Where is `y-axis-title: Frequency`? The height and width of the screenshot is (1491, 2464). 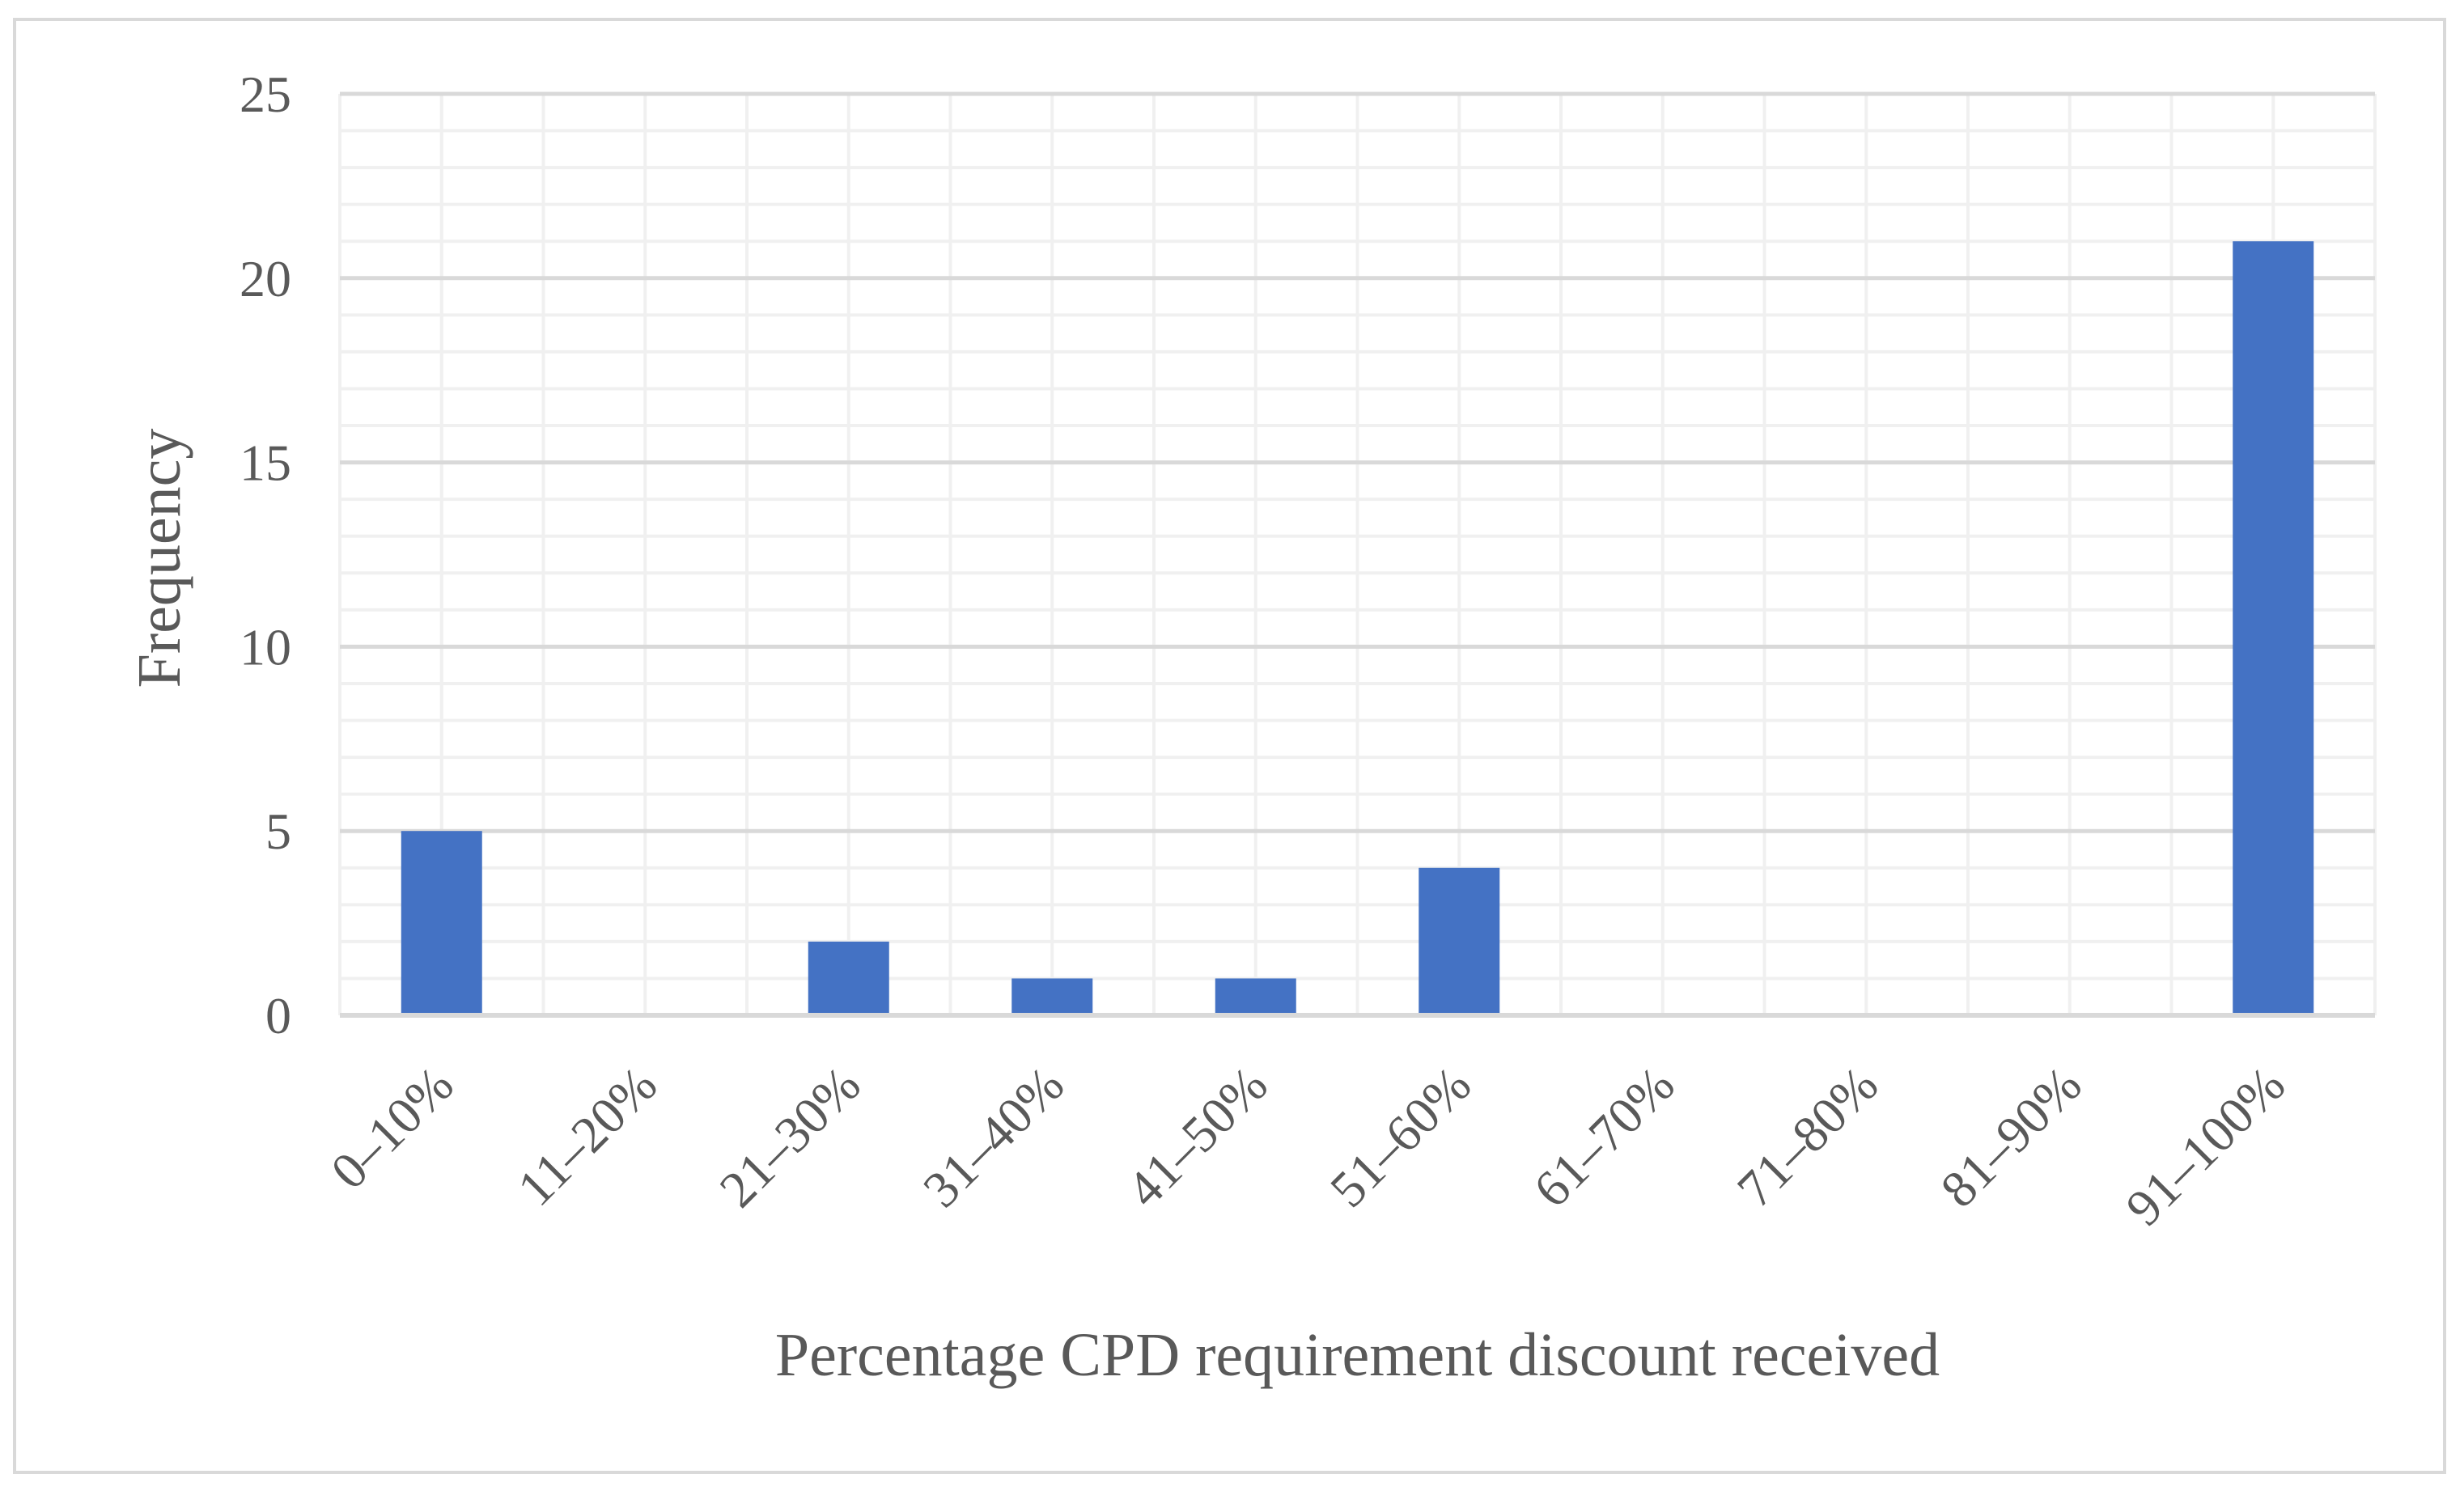
y-axis-title: Frequency is located at coordinates (159, 558).